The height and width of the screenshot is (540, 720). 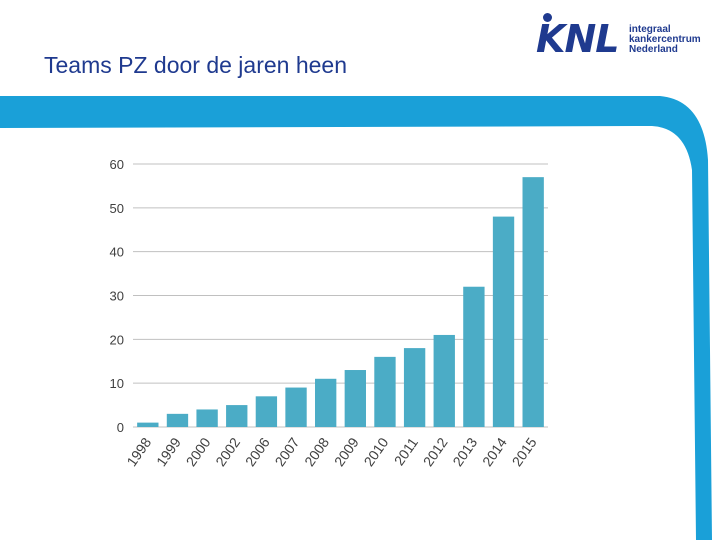 What do you see at coordinates (316, 451) in the screenshot?
I see `x-tick-label: 2008` at bounding box center [316, 451].